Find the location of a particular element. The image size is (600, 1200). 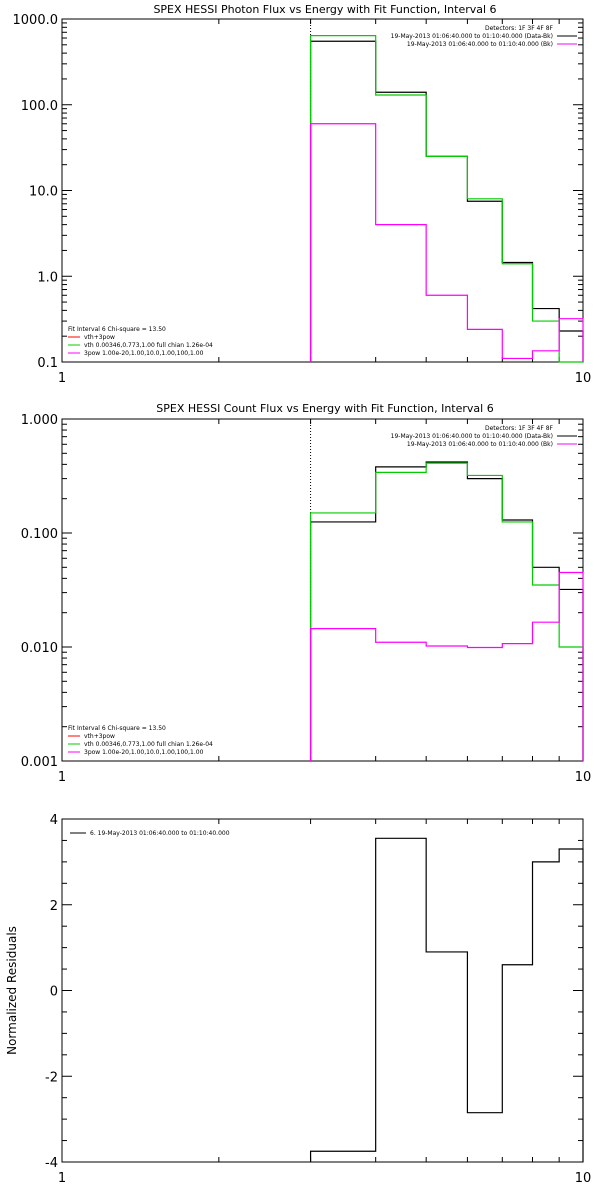

y-tick-label: 0.100 is located at coordinates (39, 534).